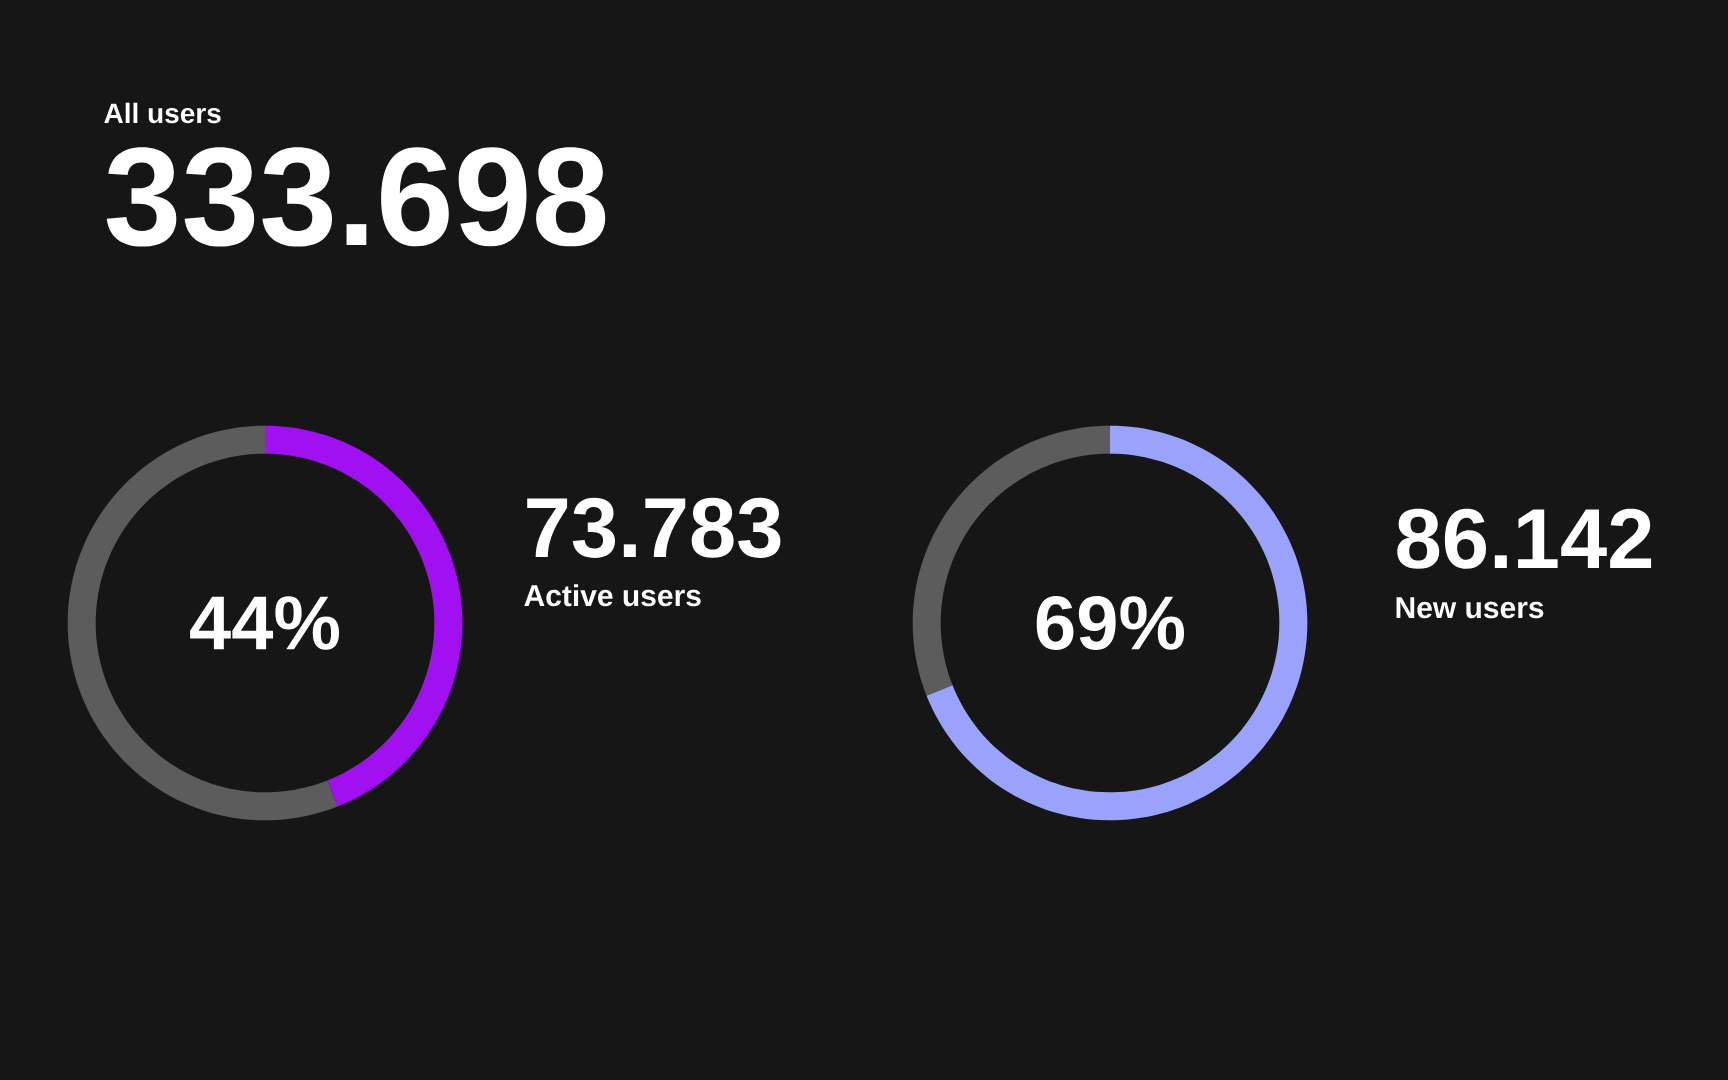 This screenshot has width=1728, height=1080. Describe the element at coordinates (654, 527) in the screenshot. I see `text: 73.783` at that location.